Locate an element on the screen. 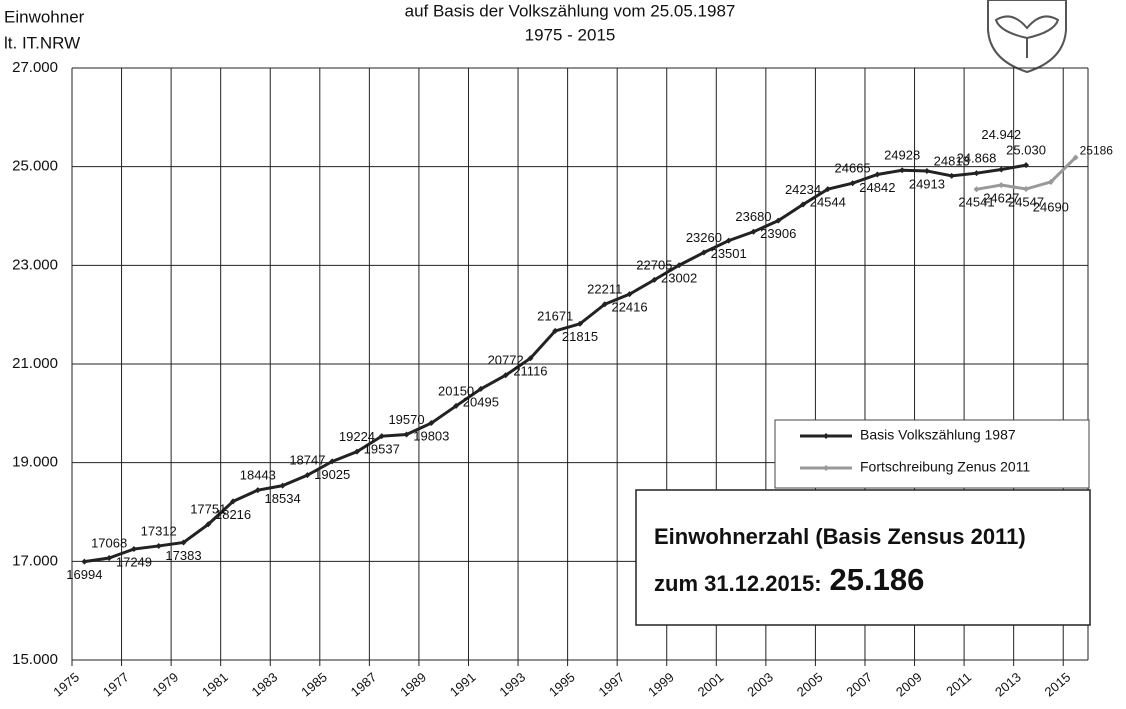  data-label: 19224 is located at coordinates (357, 436).